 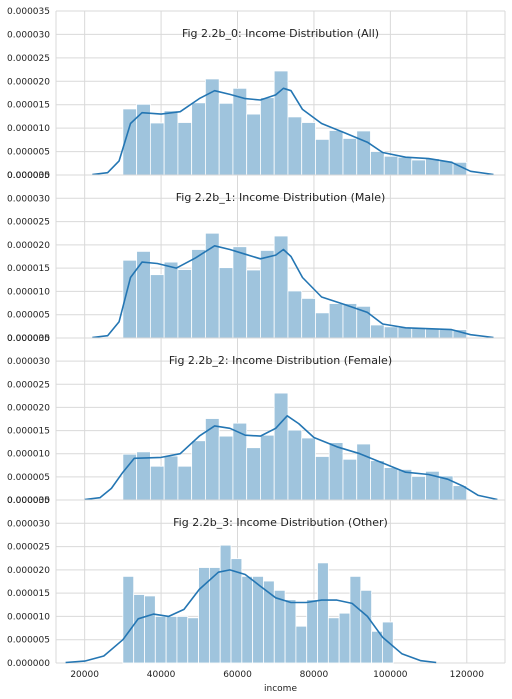 What do you see at coordinates (84, 675) in the screenshot?
I see `x-tick-label: 20000` at bounding box center [84, 675].